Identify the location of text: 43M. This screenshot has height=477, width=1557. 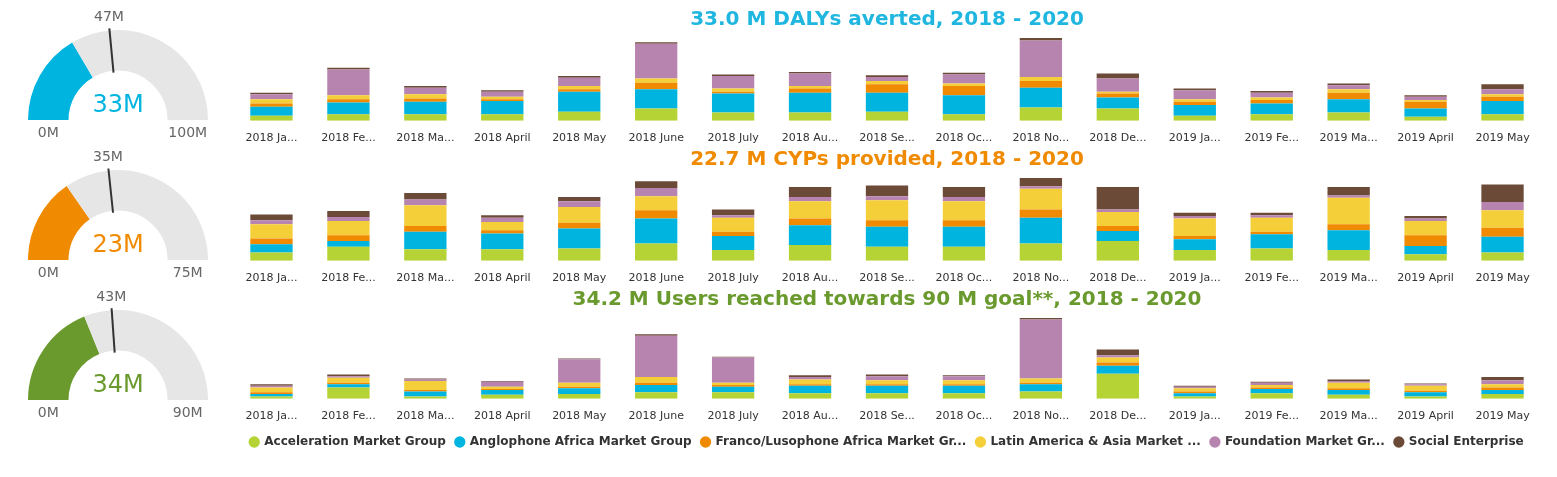
(111, 295).